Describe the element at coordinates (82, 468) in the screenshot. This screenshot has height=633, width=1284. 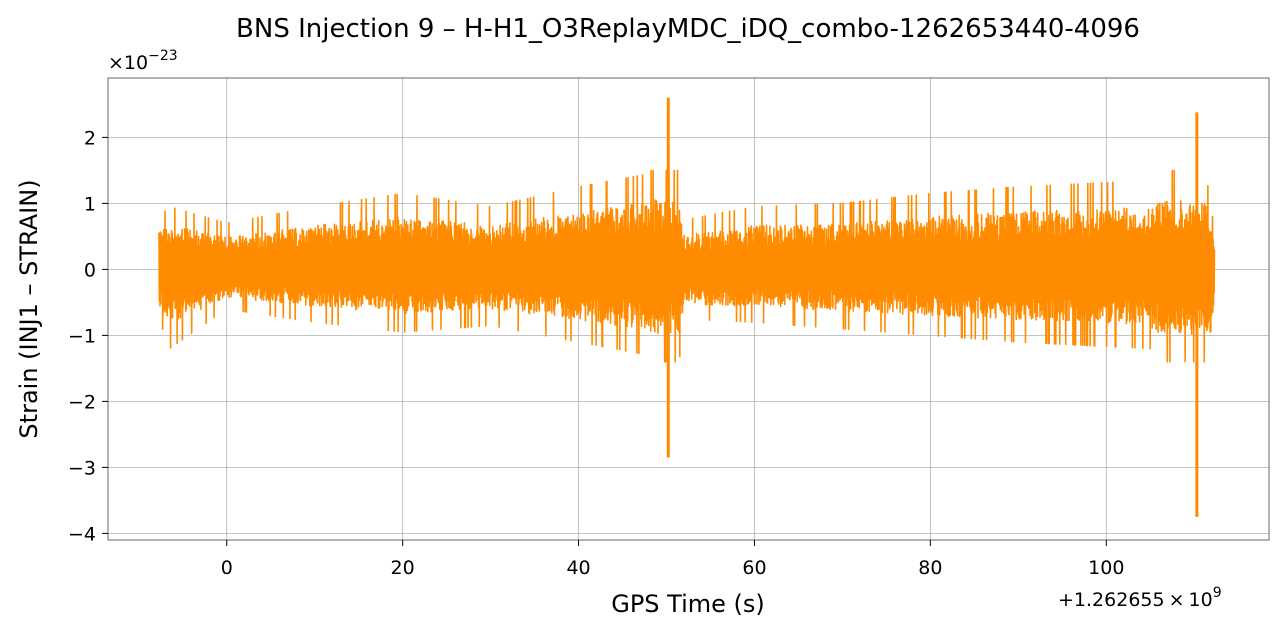
I see `y-tick-label: −3` at that location.